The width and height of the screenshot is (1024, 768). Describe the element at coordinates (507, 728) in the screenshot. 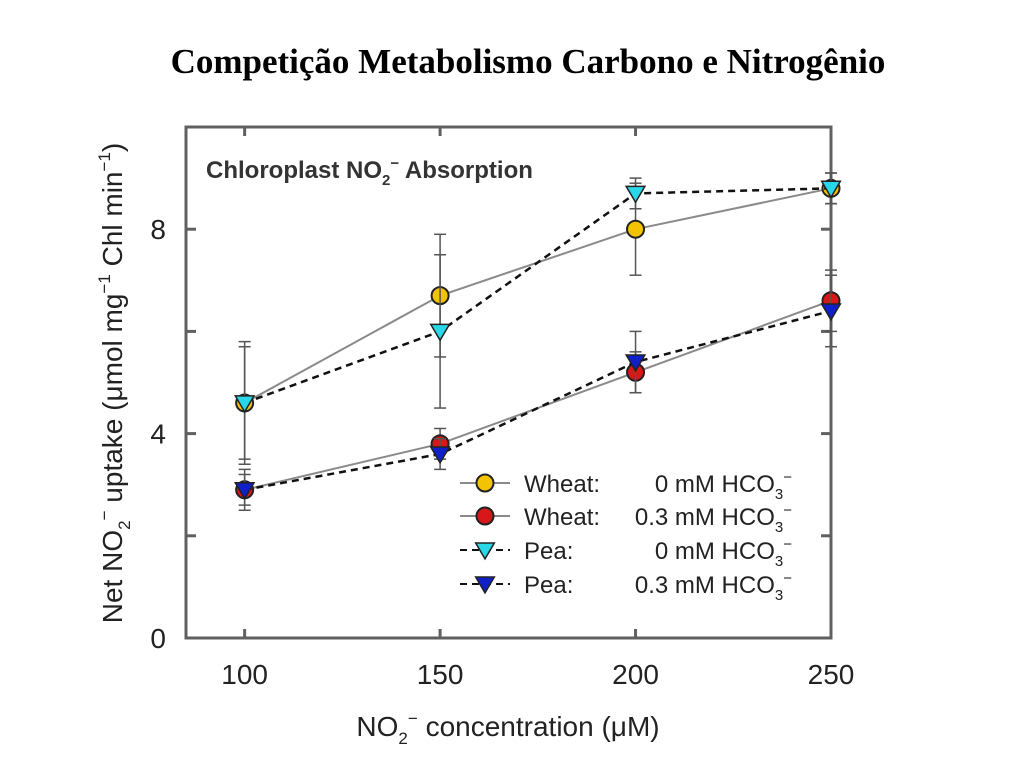

I see `x-axis-label: NO2− concentration (μM)` at that location.